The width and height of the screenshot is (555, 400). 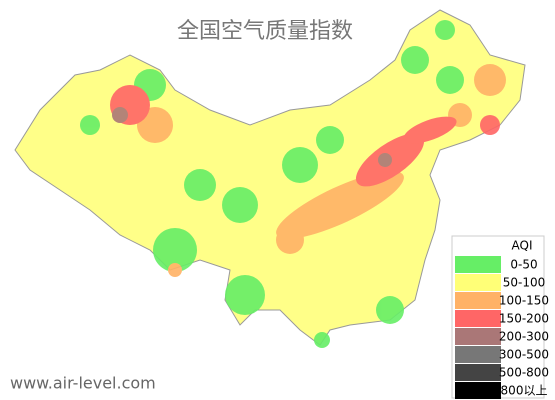 What do you see at coordinates (523, 265) in the screenshot?
I see `legend-label: 0-50` at bounding box center [523, 265].